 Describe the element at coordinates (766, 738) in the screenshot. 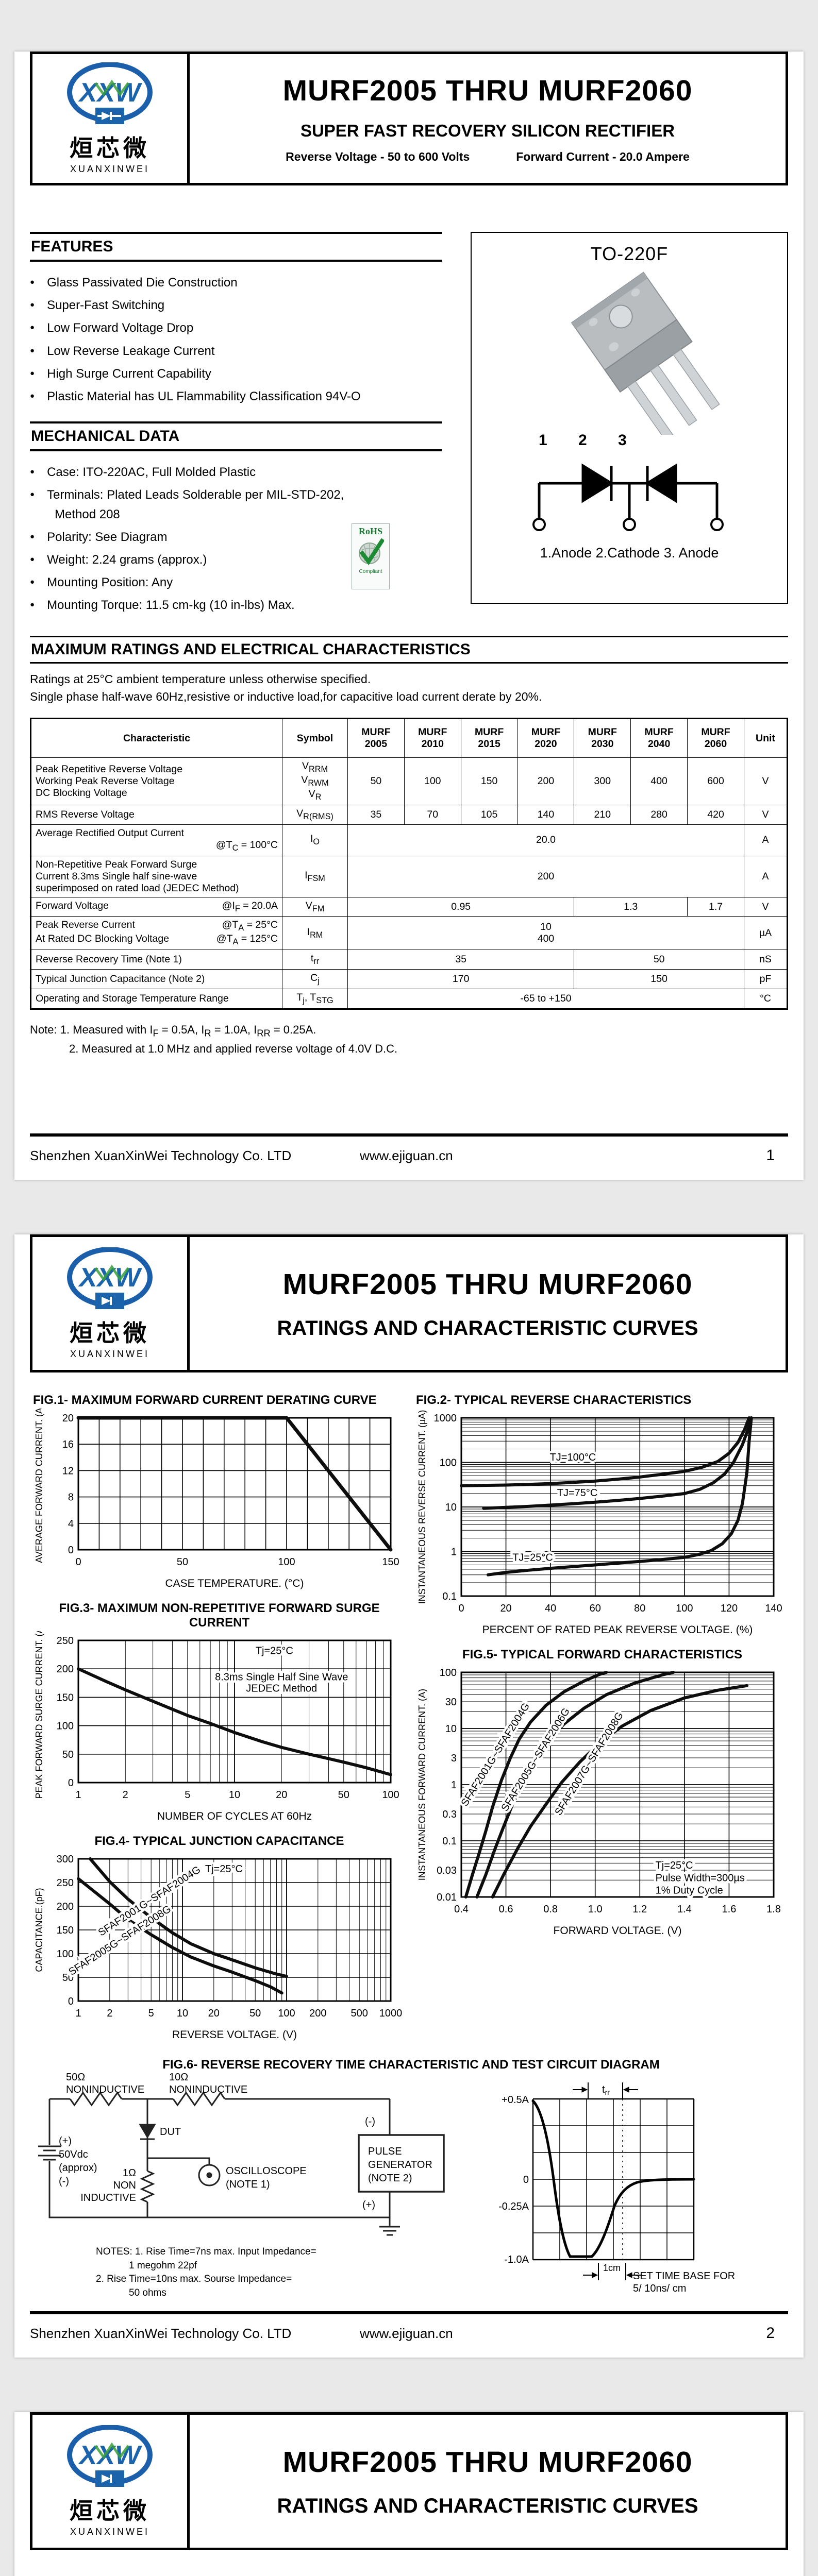

I see `column-header: Unit` at that location.